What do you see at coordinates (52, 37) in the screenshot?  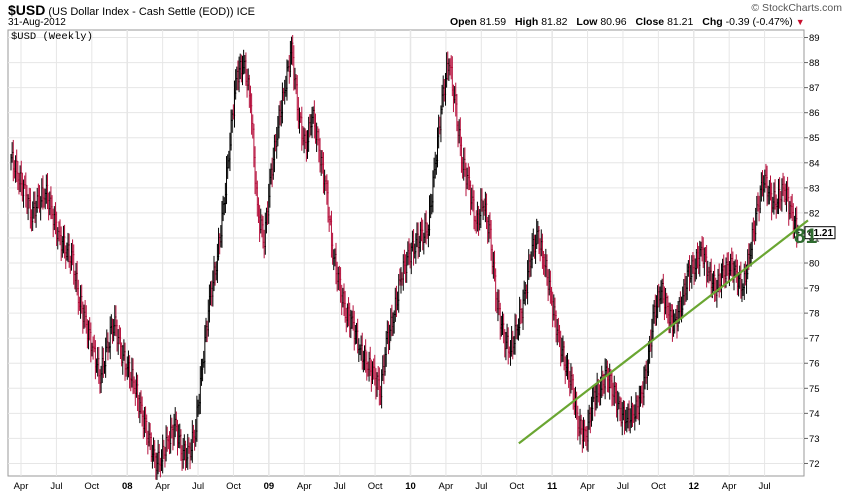 I see `panel-label: $USD (Weekly)` at bounding box center [52, 37].